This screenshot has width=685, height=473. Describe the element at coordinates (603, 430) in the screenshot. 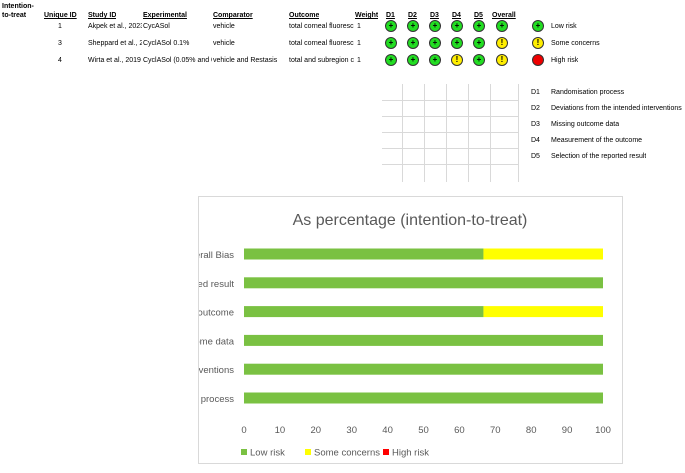

I see `x-tick-label: 100` at that location.